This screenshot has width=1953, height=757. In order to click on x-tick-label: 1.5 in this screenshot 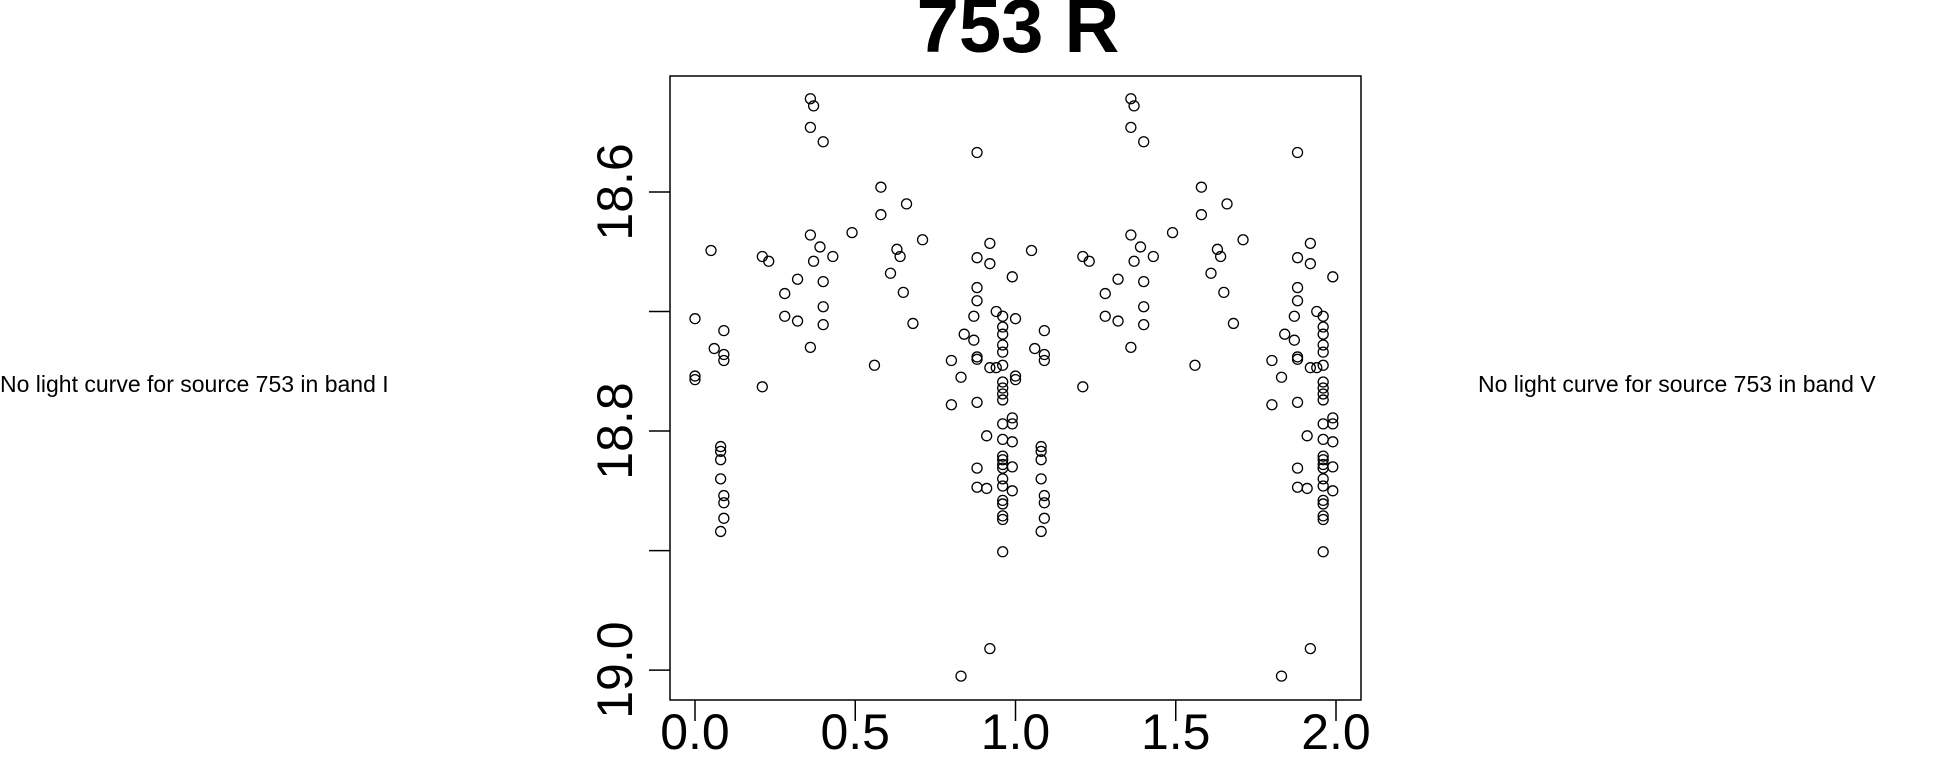, I will do `click(1176, 730)`.